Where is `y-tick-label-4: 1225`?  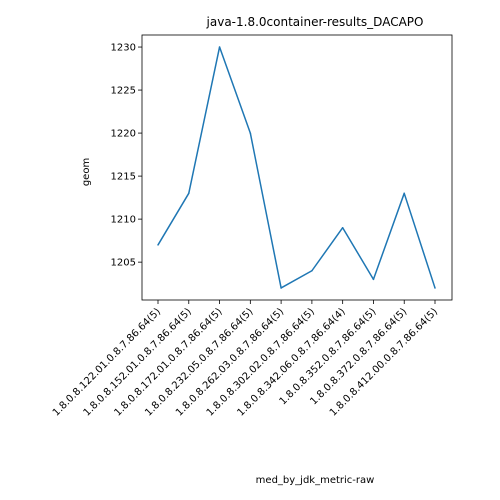 y-tick-label-4: 1225 is located at coordinates (123, 91).